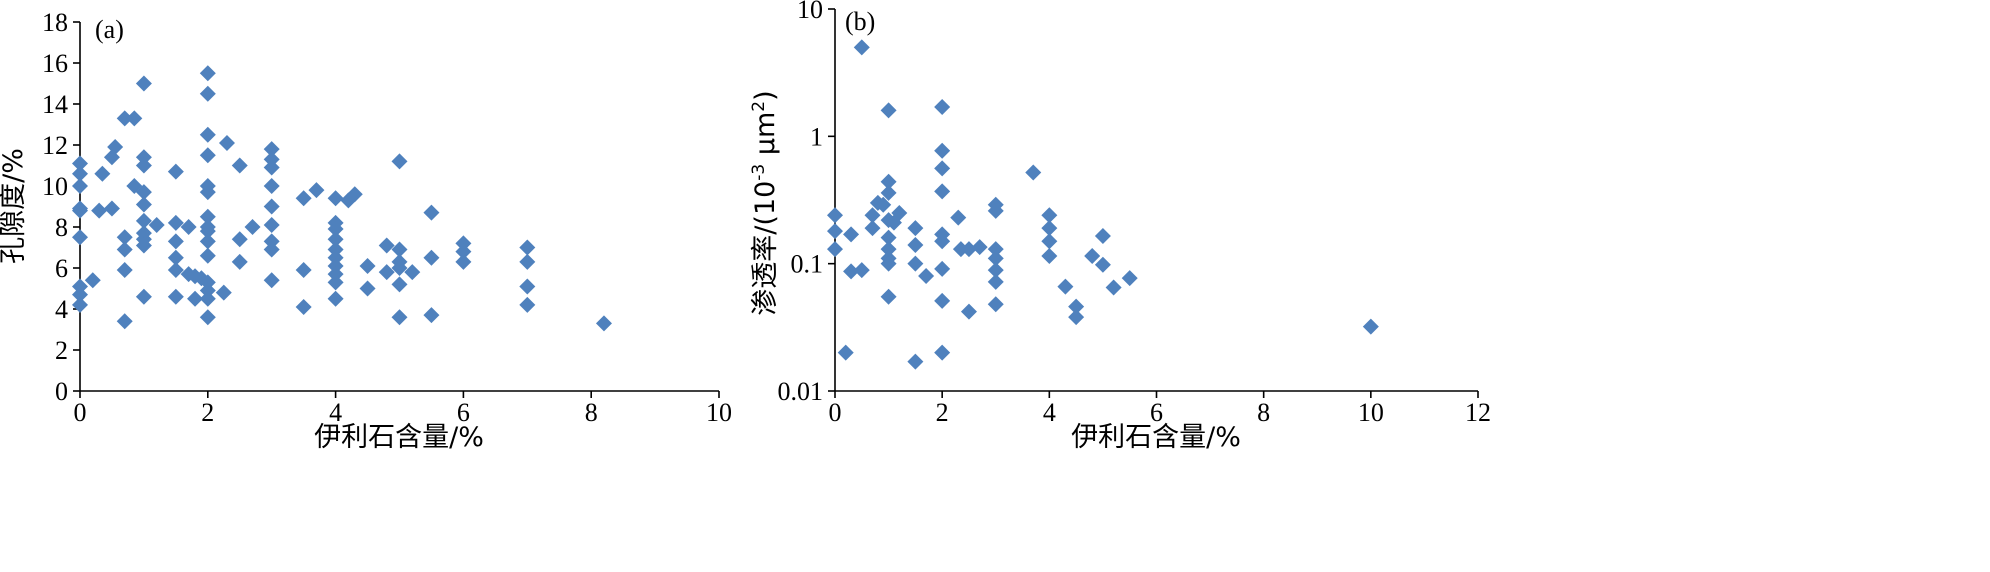 The height and width of the screenshot is (572, 1990). Describe the element at coordinates (835, 412) in the screenshot. I see `x-tick-label: 0` at that location.